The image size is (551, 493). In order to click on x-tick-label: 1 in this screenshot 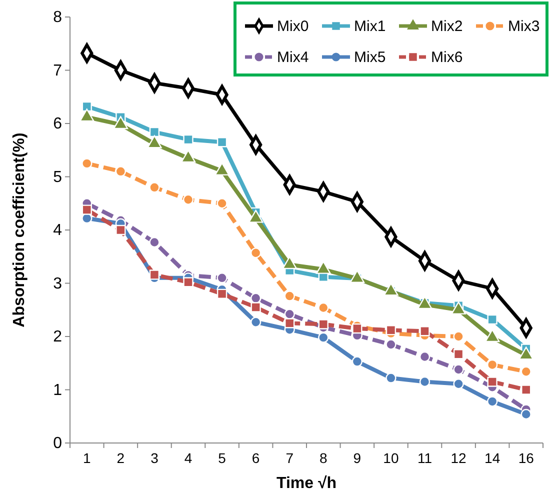, I will do `click(86, 458)`.